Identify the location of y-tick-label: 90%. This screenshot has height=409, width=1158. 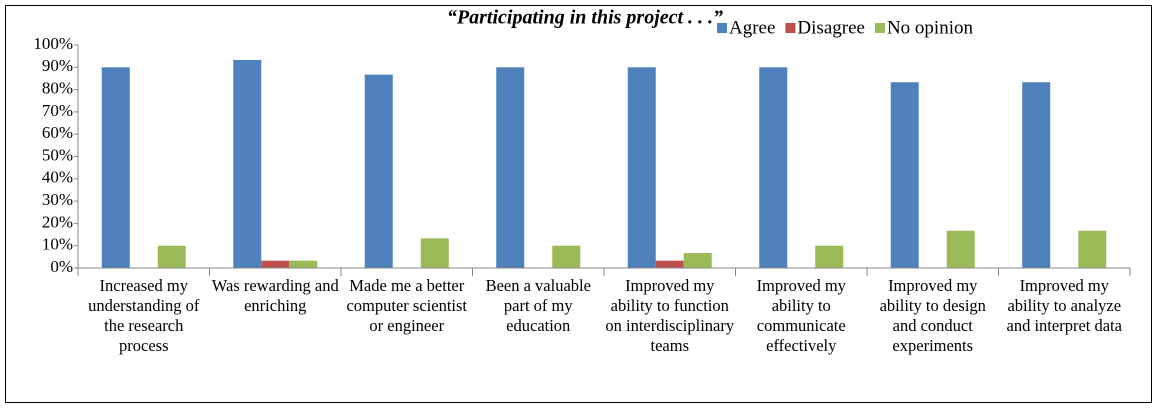
(57, 65).